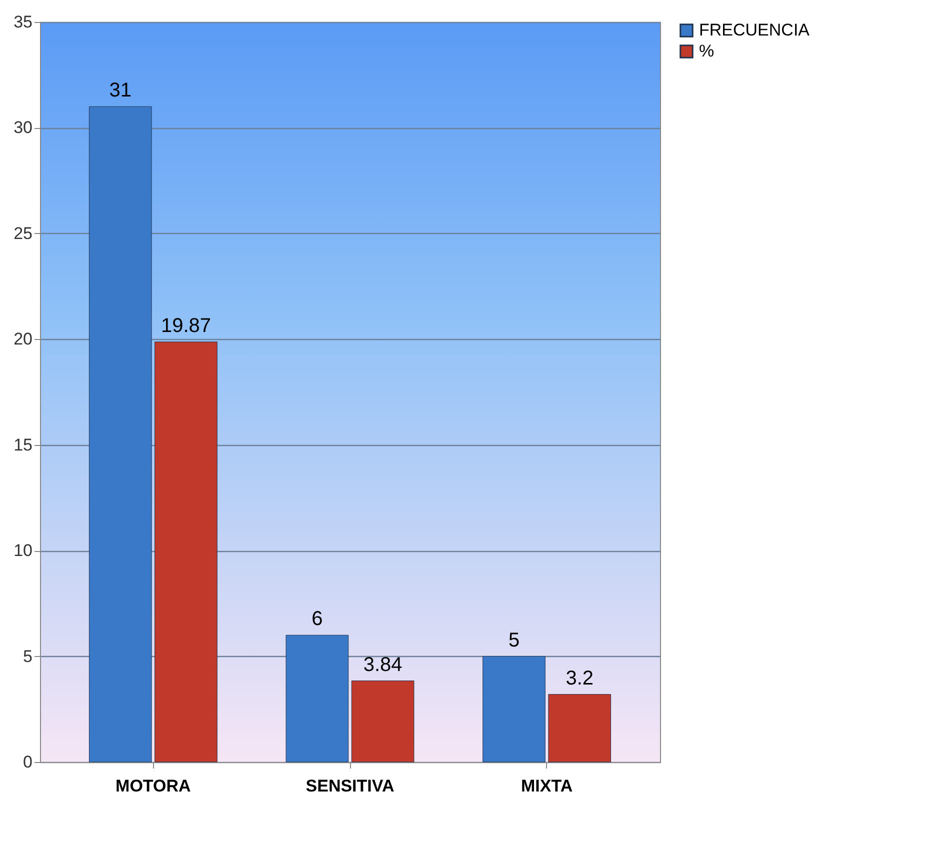 Image resolution: width=946 pixels, height=859 pixels. What do you see at coordinates (27, 656) in the screenshot?
I see `y-tick-label: 5` at bounding box center [27, 656].